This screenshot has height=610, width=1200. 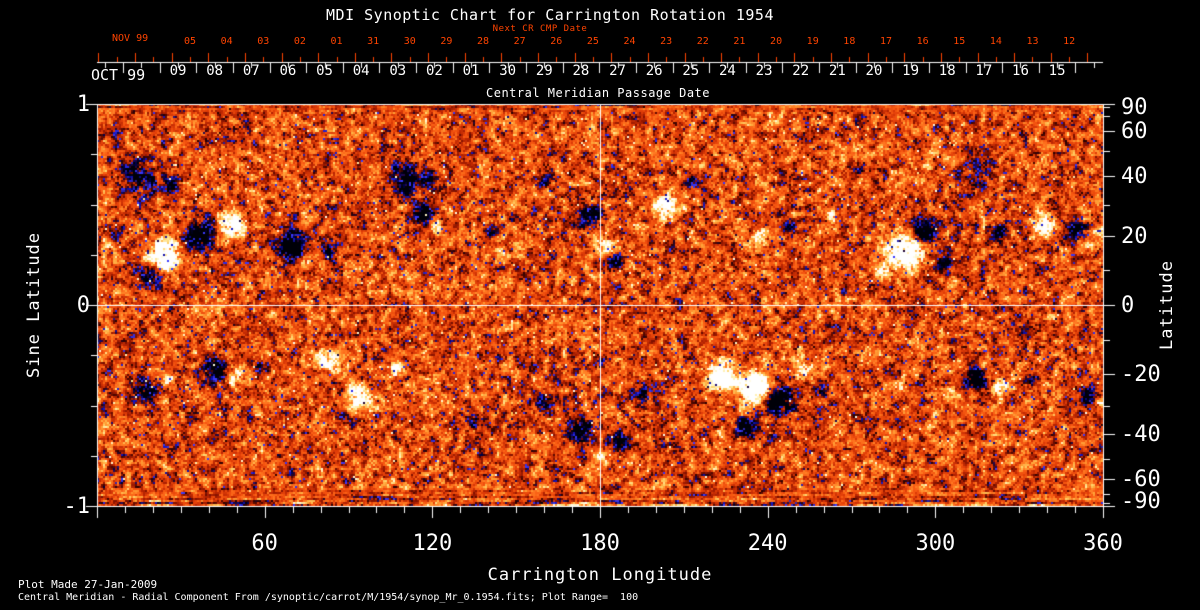 What do you see at coordinates (935, 543) in the screenshot?
I see `longitude-tick-label: 300` at bounding box center [935, 543].